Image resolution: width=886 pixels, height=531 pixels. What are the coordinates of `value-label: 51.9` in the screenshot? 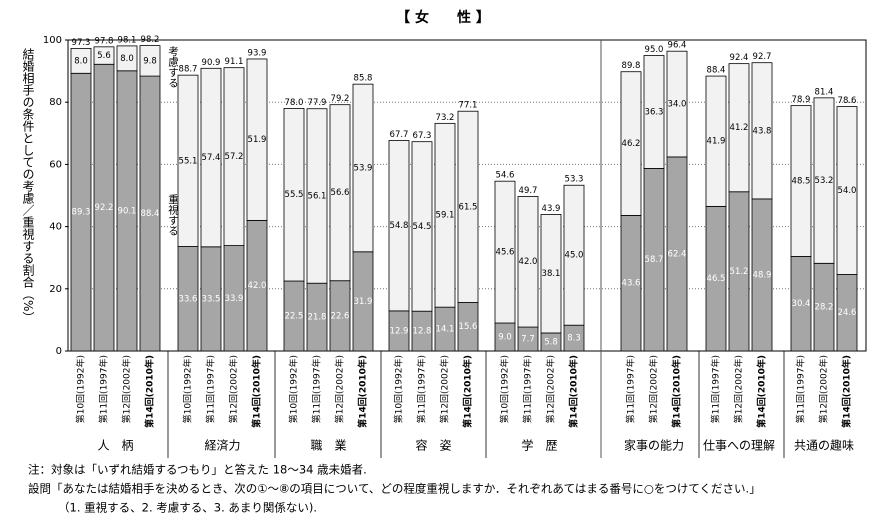 It's located at (257, 140).